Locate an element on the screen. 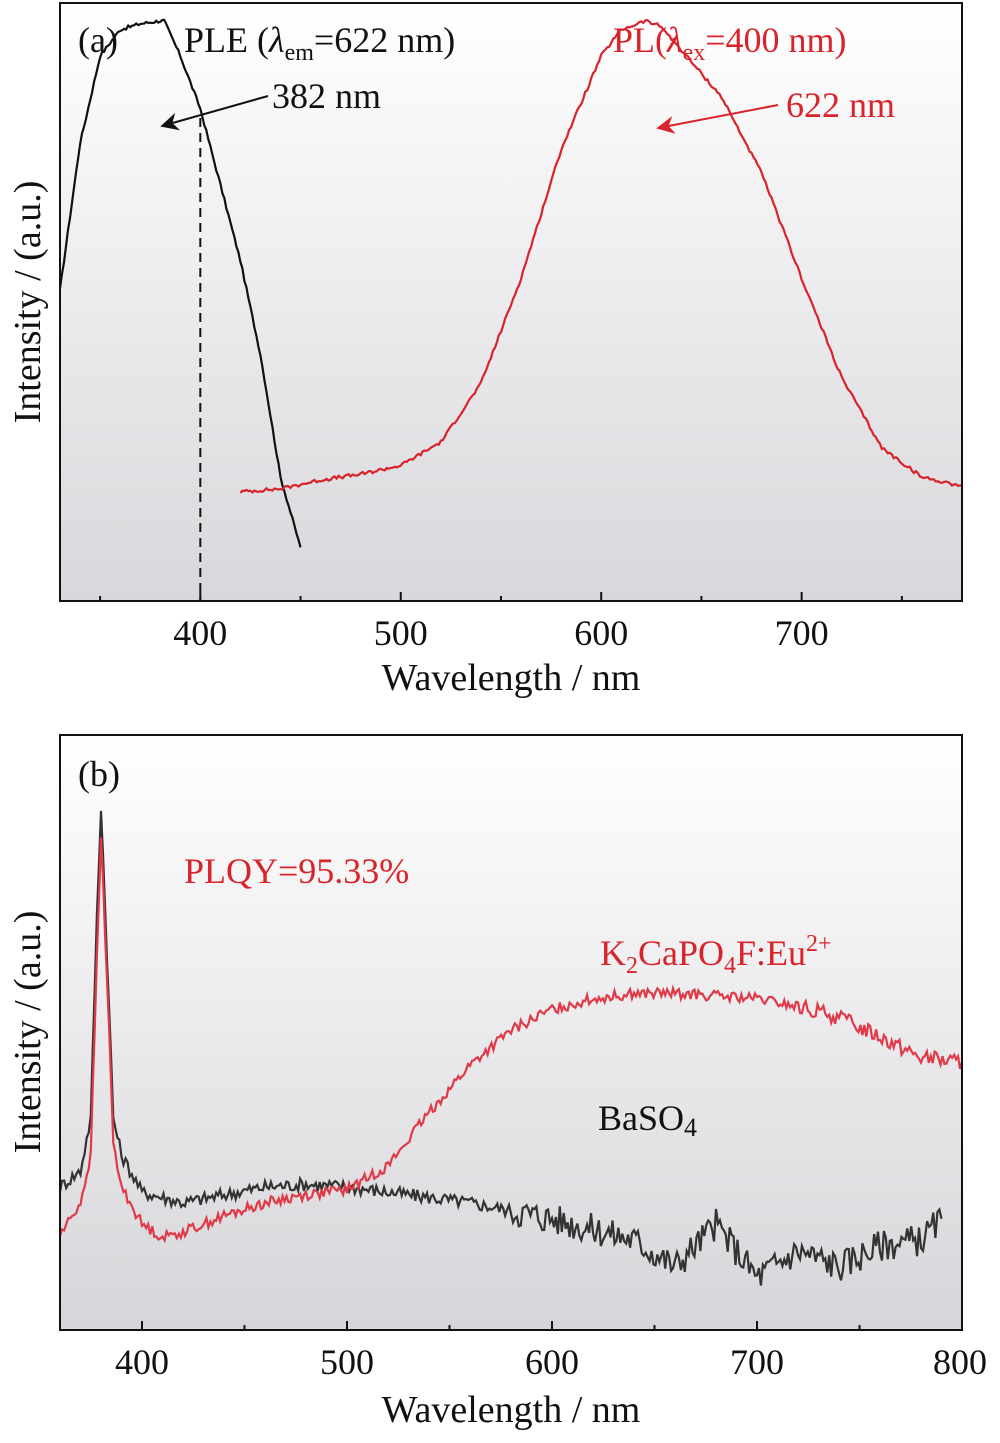 The image size is (1000, 1443). baso4-label: BaSO4 is located at coordinates (647, 1120).